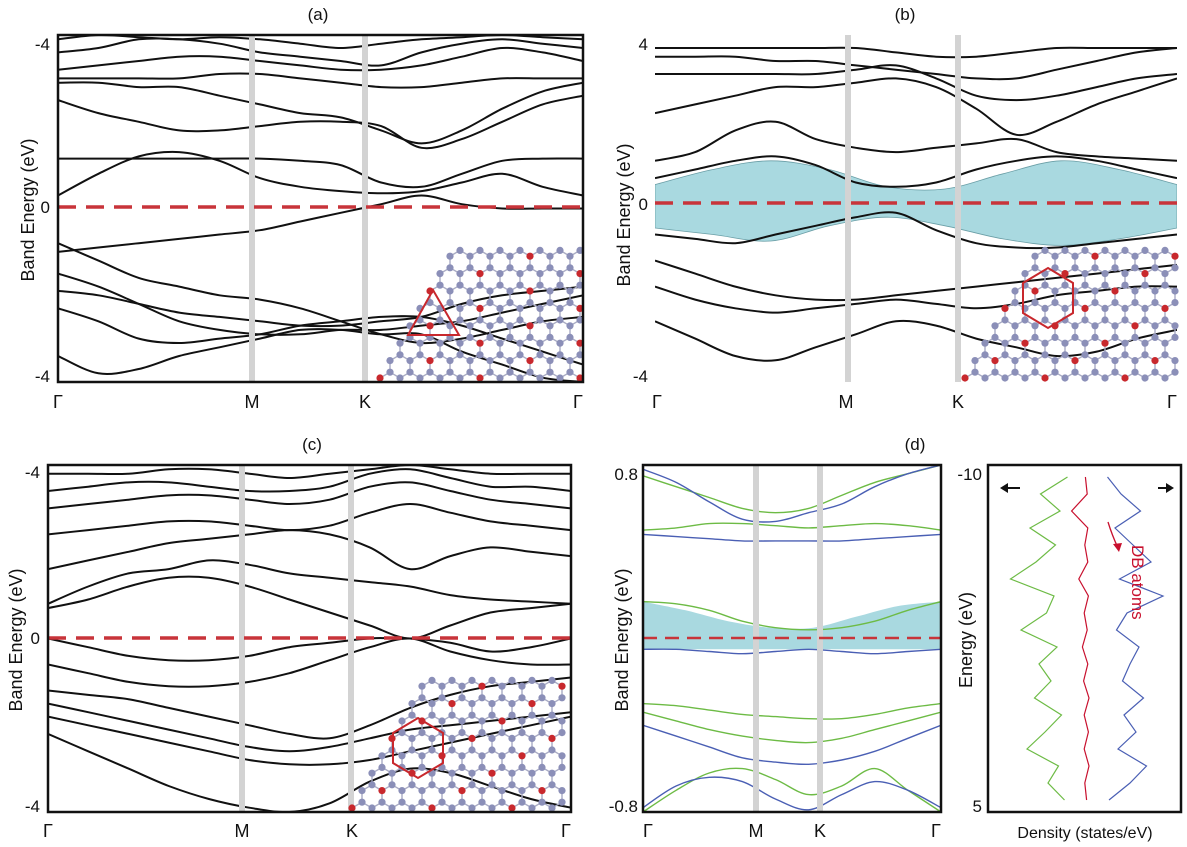 This screenshot has width=1187, height=847. I want to click on panel-c-kpoint-gamma-start: Γ, so click(48, 831).